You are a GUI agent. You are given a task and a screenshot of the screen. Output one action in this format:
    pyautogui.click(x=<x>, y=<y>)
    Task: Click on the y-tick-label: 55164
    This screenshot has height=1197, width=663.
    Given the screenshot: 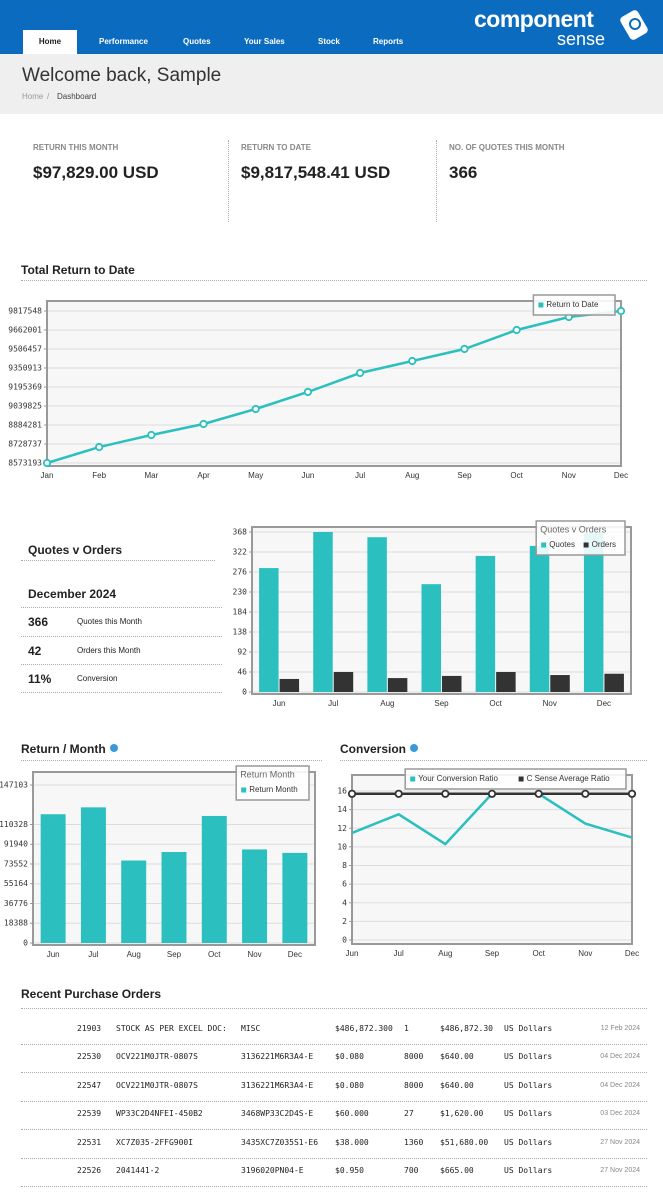 What is the action you would take?
    pyautogui.click(x=16, y=883)
    